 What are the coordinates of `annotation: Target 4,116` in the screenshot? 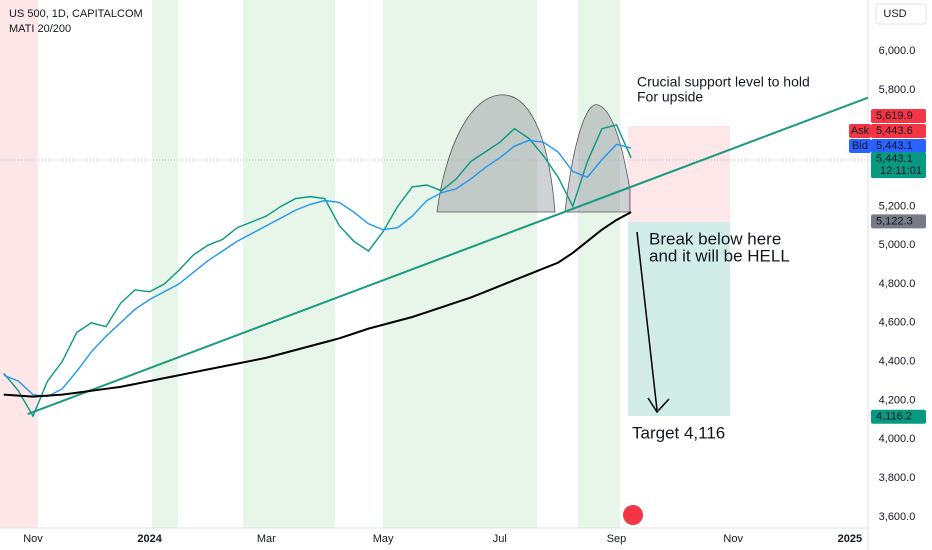 It's located at (678, 432).